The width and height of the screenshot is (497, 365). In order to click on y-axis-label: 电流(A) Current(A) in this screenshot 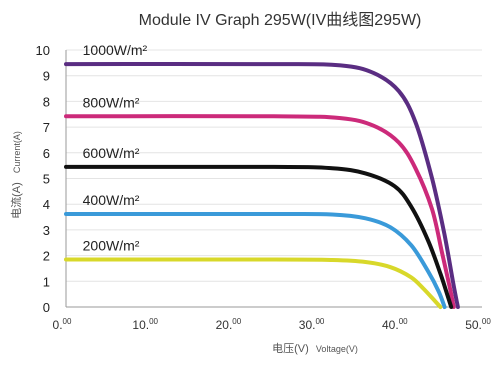, I will do `click(16, 175)`.